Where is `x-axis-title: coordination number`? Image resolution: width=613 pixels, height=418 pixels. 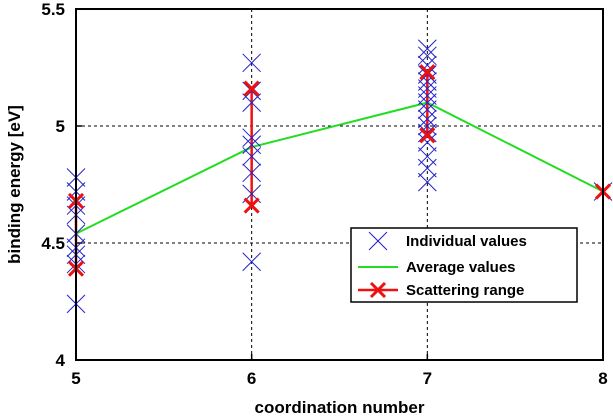
x-axis-title: coordination number is located at coordinates (340, 407).